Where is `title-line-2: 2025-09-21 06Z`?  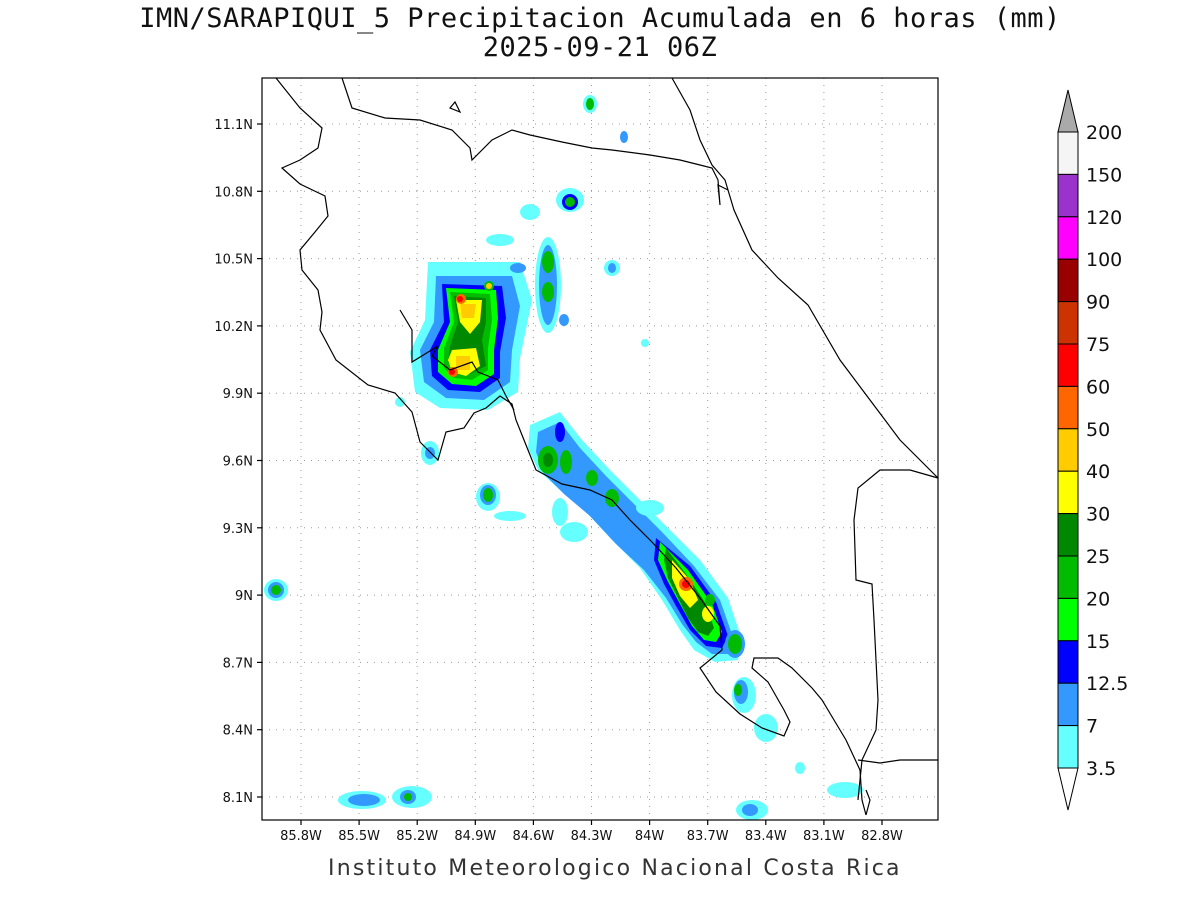 title-line-2: 2025-09-21 06Z is located at coordinates (600, 47).